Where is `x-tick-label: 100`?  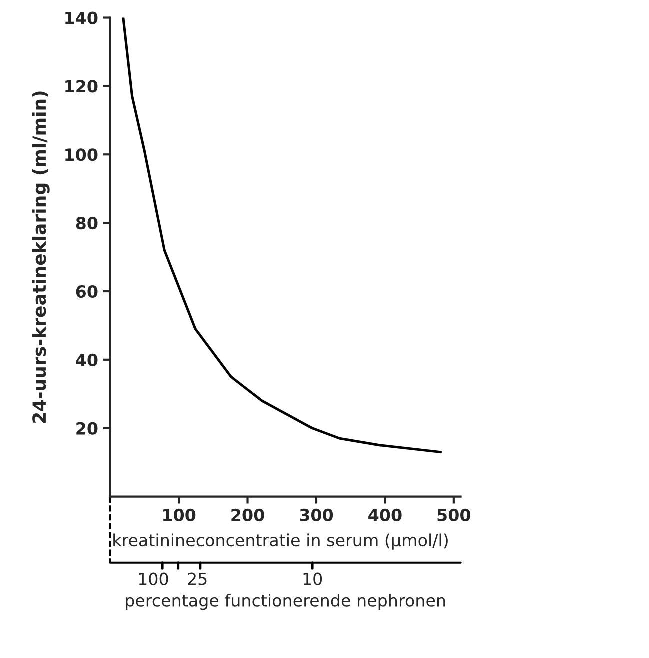 x-tick-label: 100 is located at coordinates (180, 515).